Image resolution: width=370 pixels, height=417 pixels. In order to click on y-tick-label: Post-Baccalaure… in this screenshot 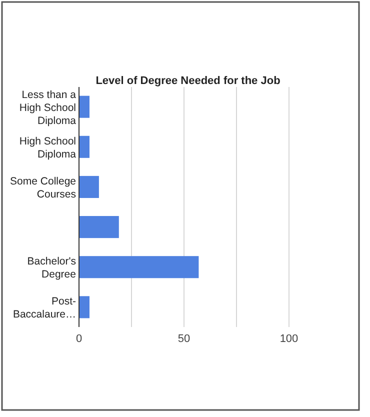, I will do `click(44, 308)`.